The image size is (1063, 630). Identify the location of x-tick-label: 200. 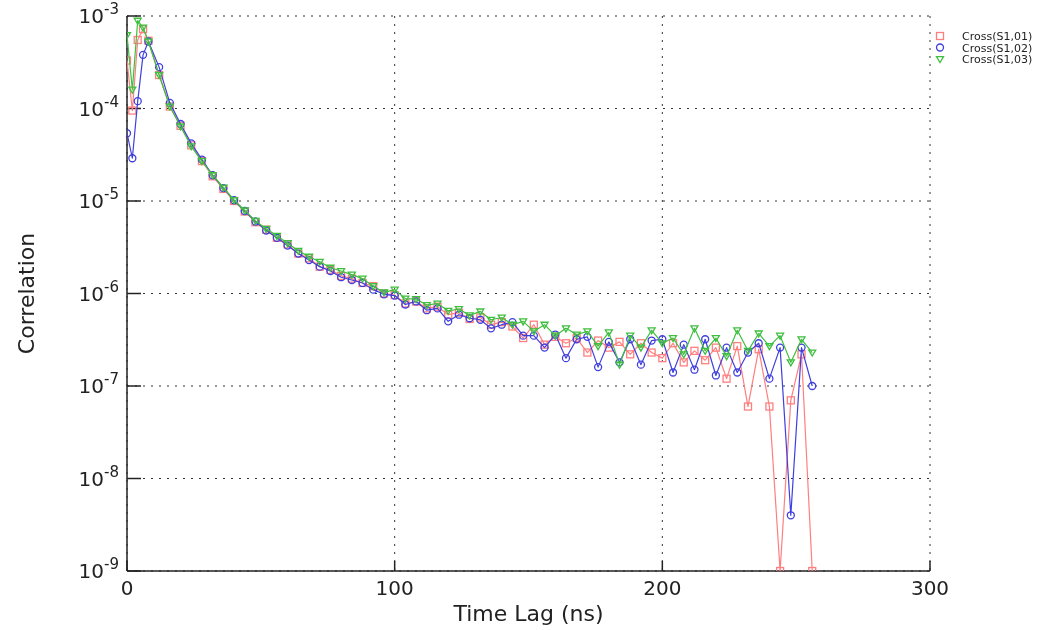
(662, 588).